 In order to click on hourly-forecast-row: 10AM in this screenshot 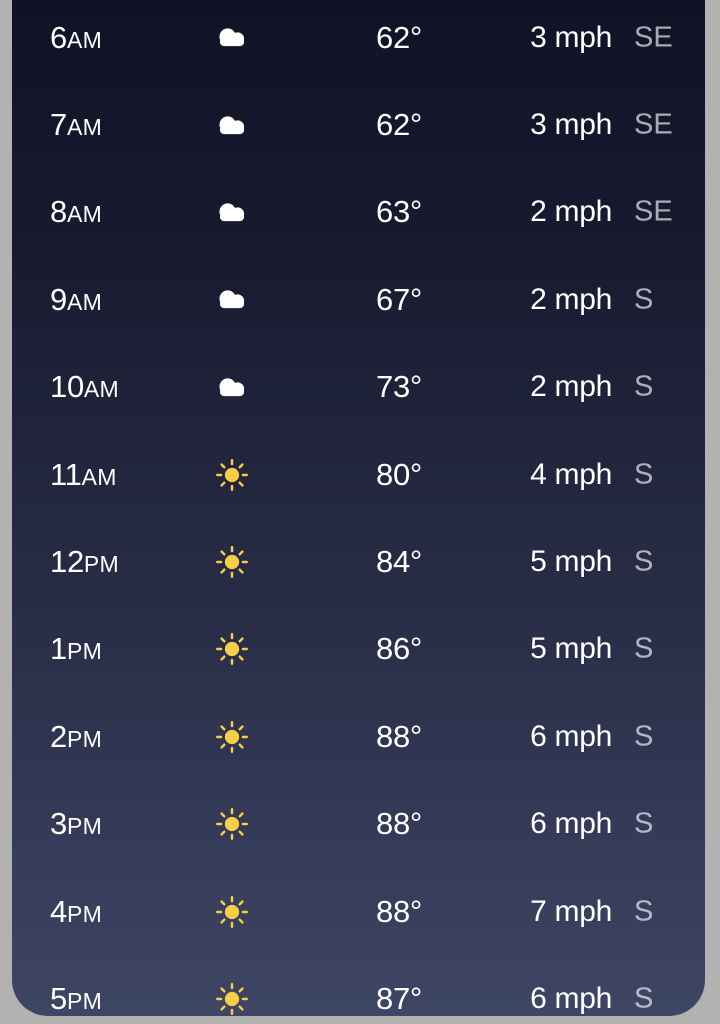, I will do `click(358, 387)`.